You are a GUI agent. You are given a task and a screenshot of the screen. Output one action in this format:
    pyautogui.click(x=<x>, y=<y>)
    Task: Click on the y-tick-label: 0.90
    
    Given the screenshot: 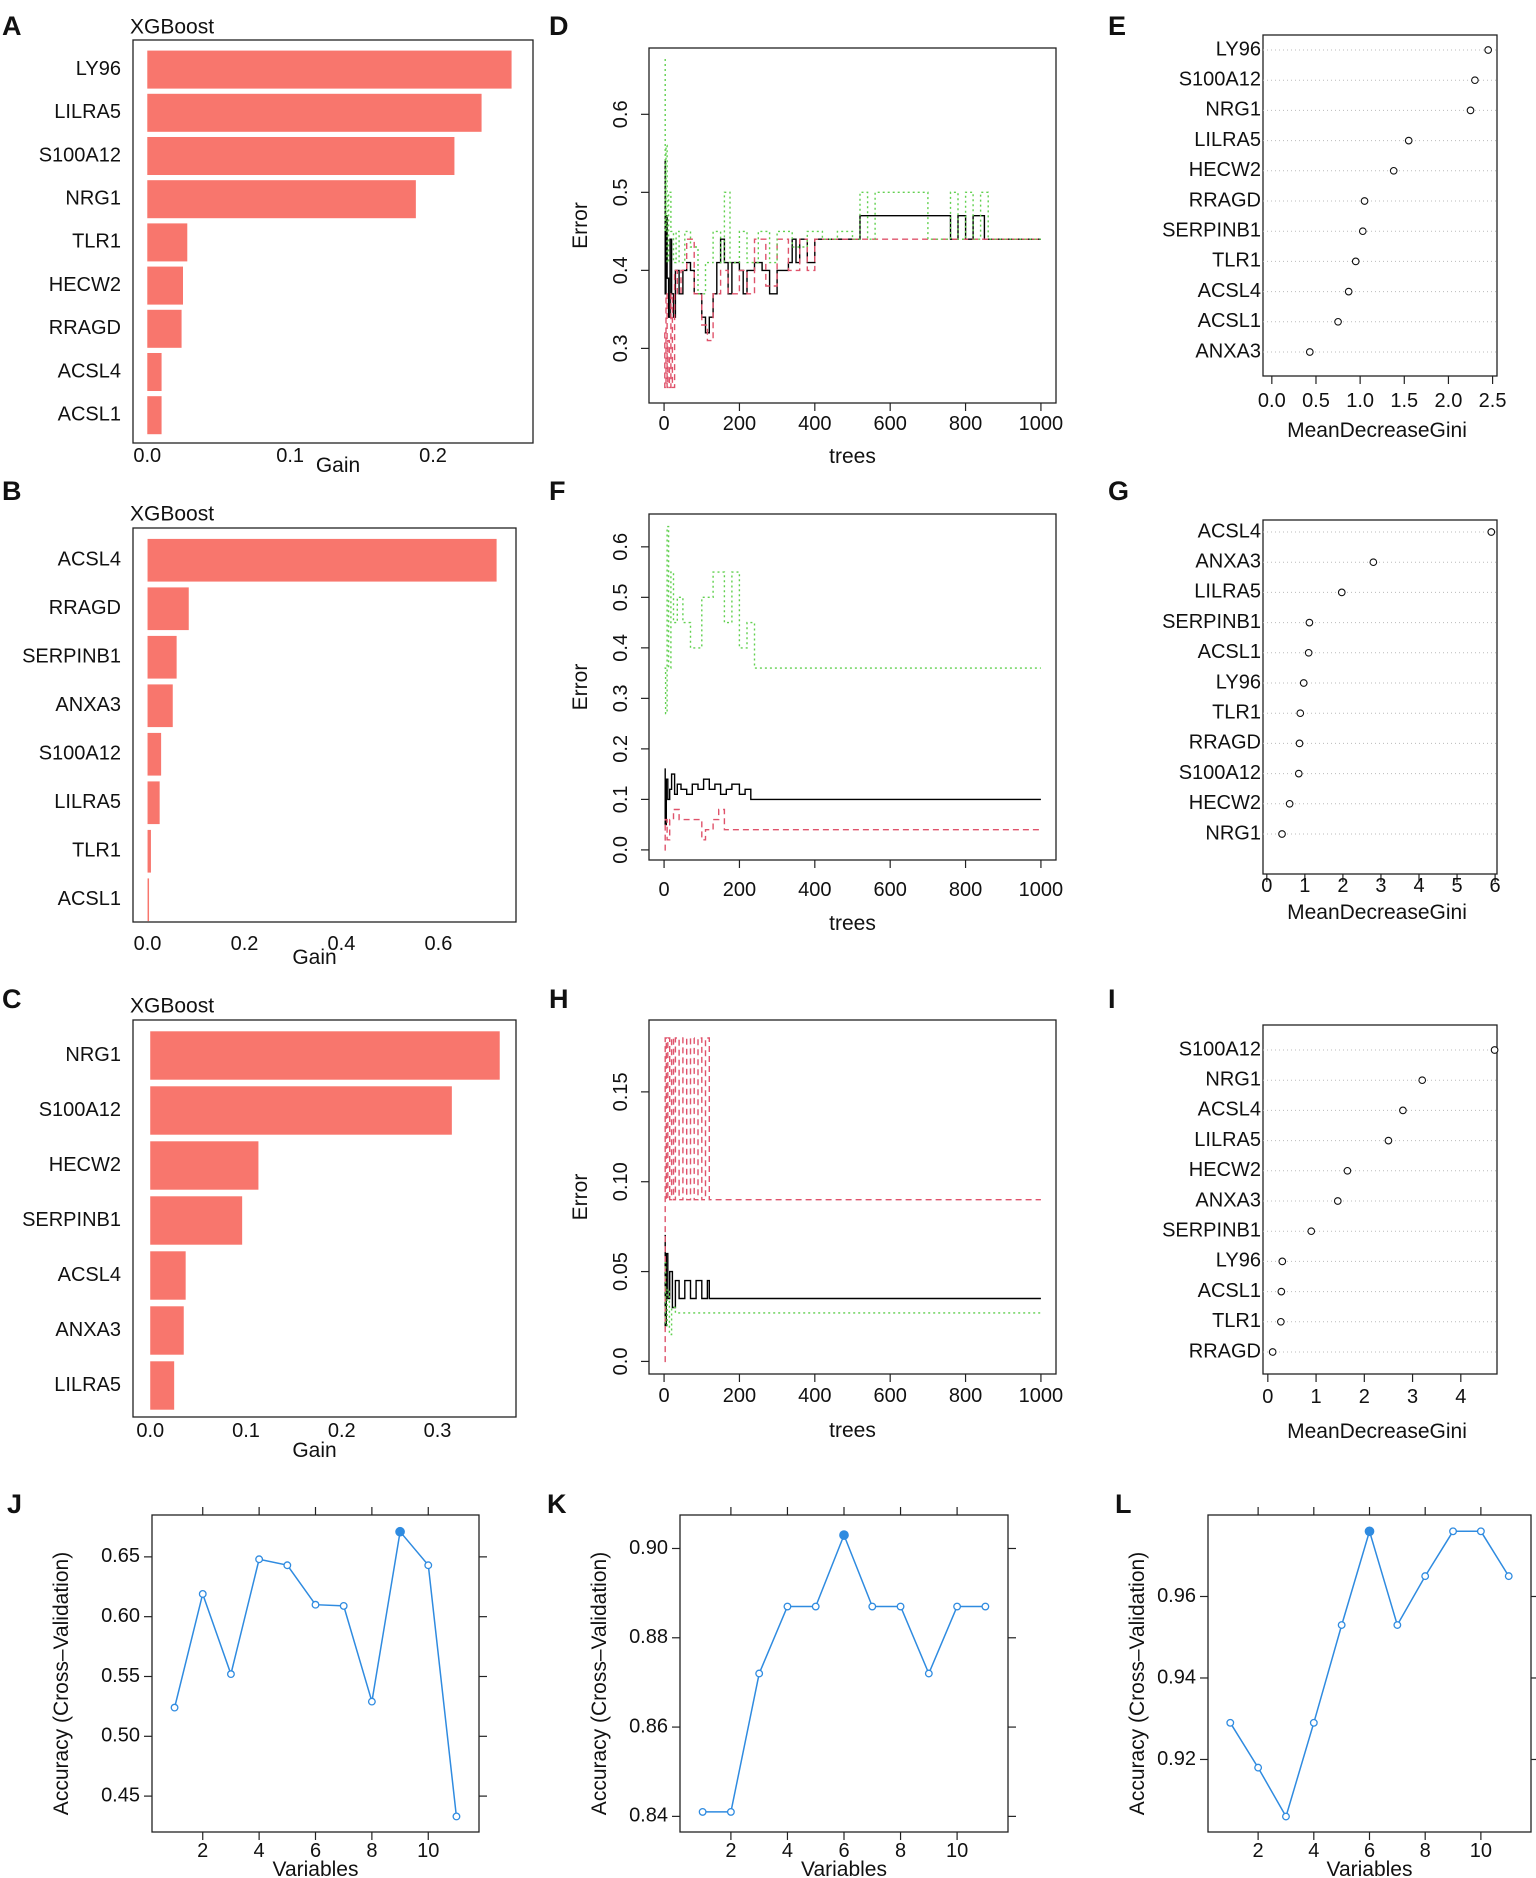 What is the action you would take?
    pyautogui.click(x=648, y=1548)
    